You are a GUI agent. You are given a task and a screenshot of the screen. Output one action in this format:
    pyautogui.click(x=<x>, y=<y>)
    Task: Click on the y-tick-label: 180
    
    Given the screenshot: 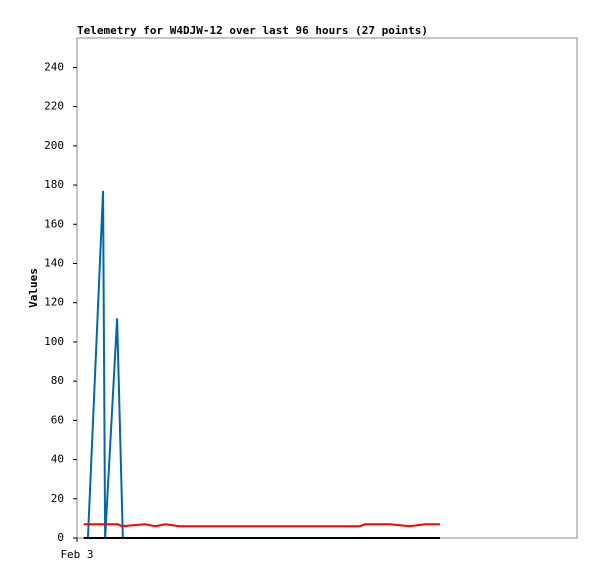 What is the action you would take?
    pyautogui.click(x=54, y=184)
    